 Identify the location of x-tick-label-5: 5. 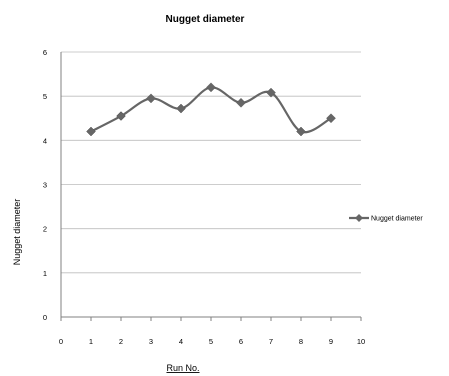
(211, 341).